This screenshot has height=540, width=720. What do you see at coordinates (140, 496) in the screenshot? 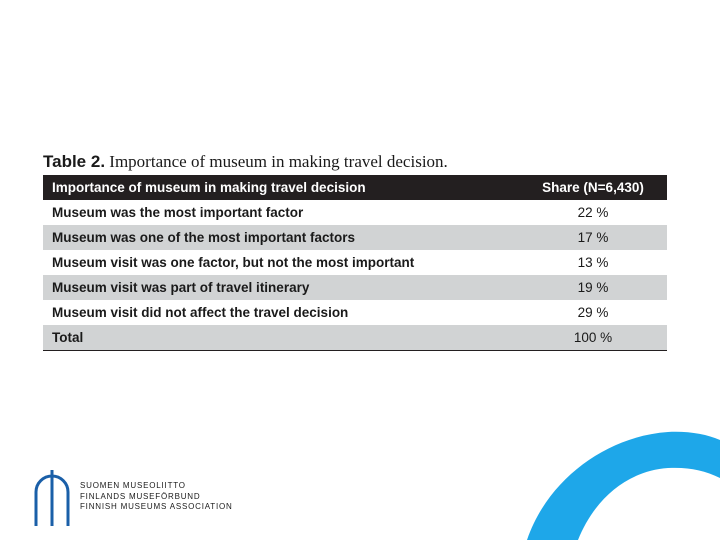
I see `org-name-swedish: FINLANDS MUSEFÖRBUND` at bounding box center [140, 496].